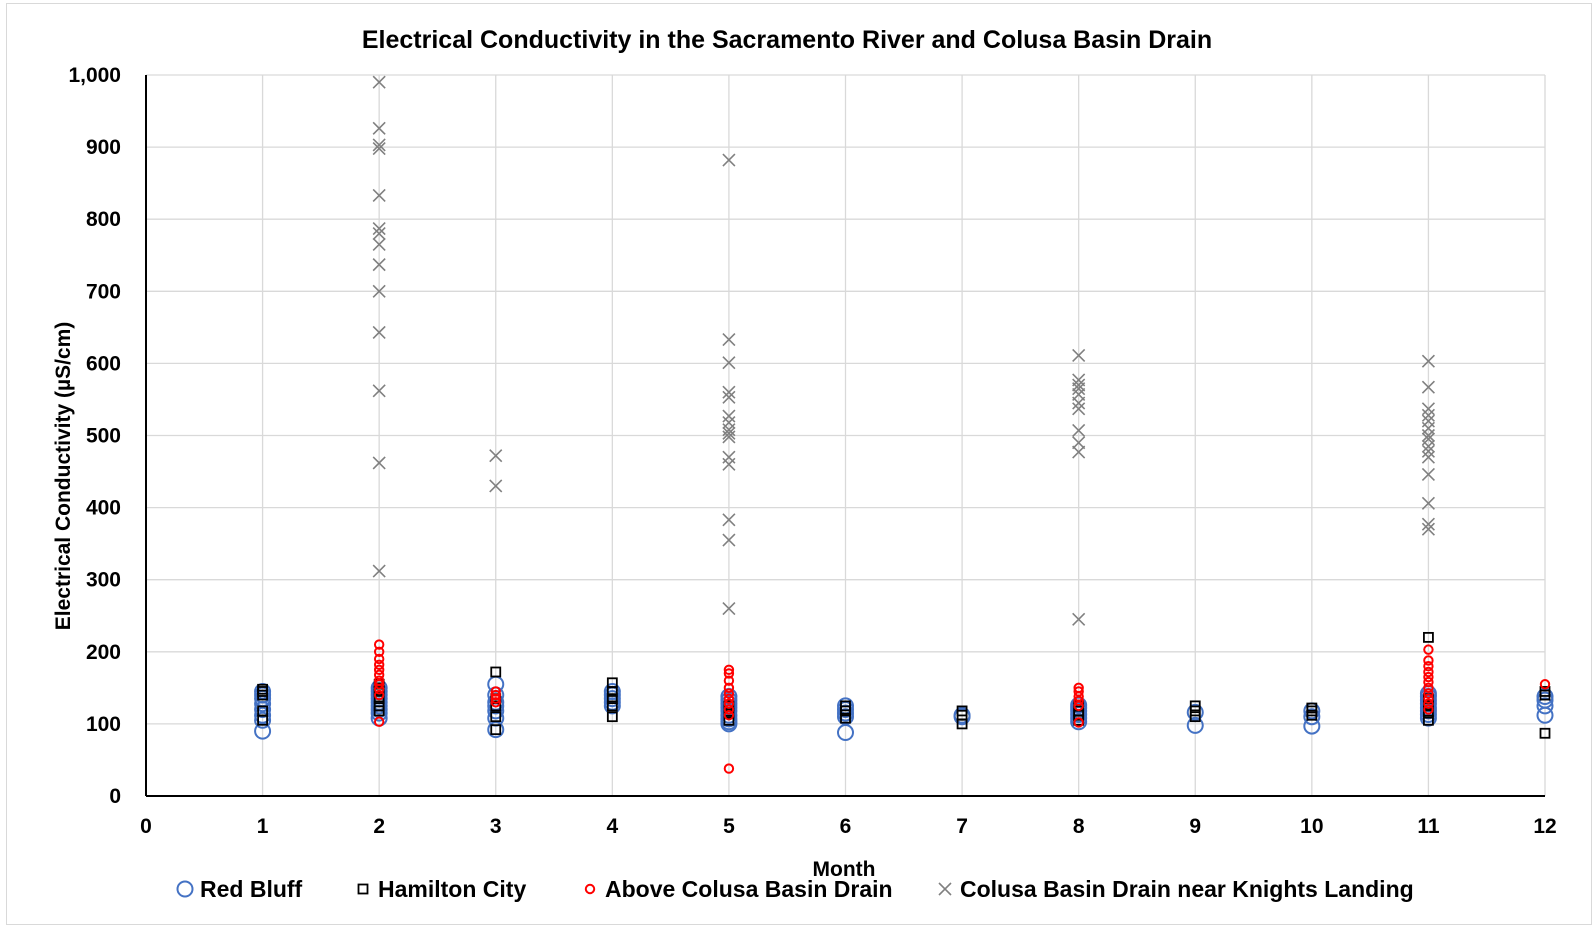 The height and width of the screenshot is (941, 1594). I want to click on legend-label: Red Bluff, so click(251, 889).